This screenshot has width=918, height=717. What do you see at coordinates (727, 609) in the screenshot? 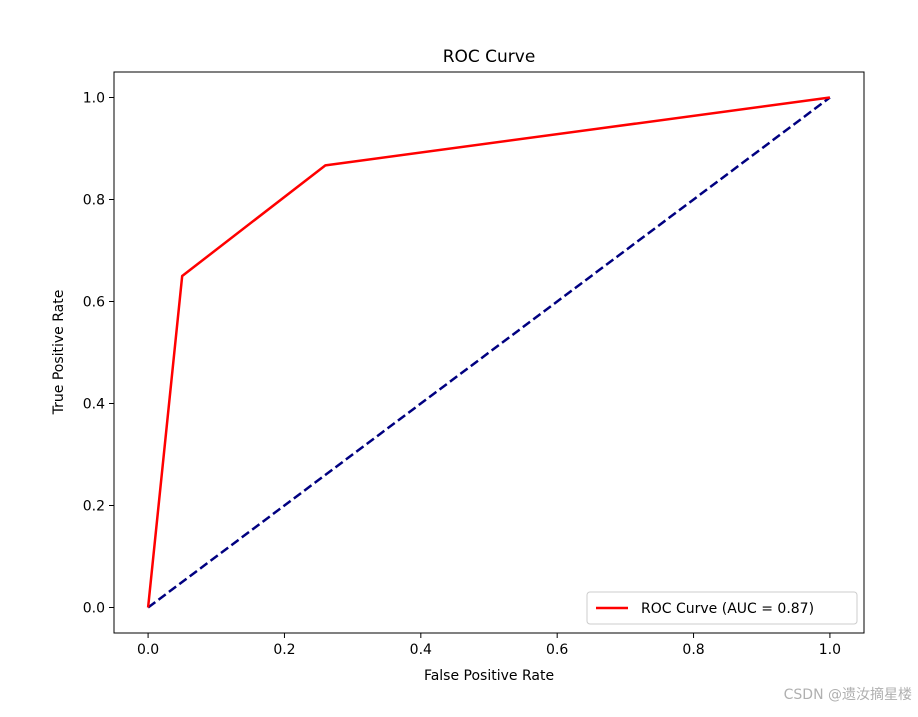
I see `legend-label-roc: ROC Curve (AUC = 0.87)` at bounding box center [727, 609].